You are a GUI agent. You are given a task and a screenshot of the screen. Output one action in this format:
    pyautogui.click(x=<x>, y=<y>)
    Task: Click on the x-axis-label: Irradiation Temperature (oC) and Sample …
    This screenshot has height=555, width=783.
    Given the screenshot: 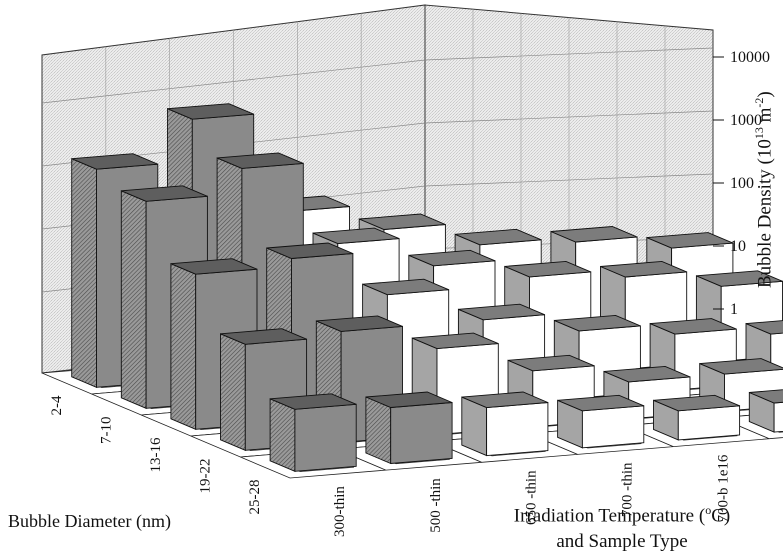 What is the action you would take?
    pyautogui.click(x=622, y=526)
    